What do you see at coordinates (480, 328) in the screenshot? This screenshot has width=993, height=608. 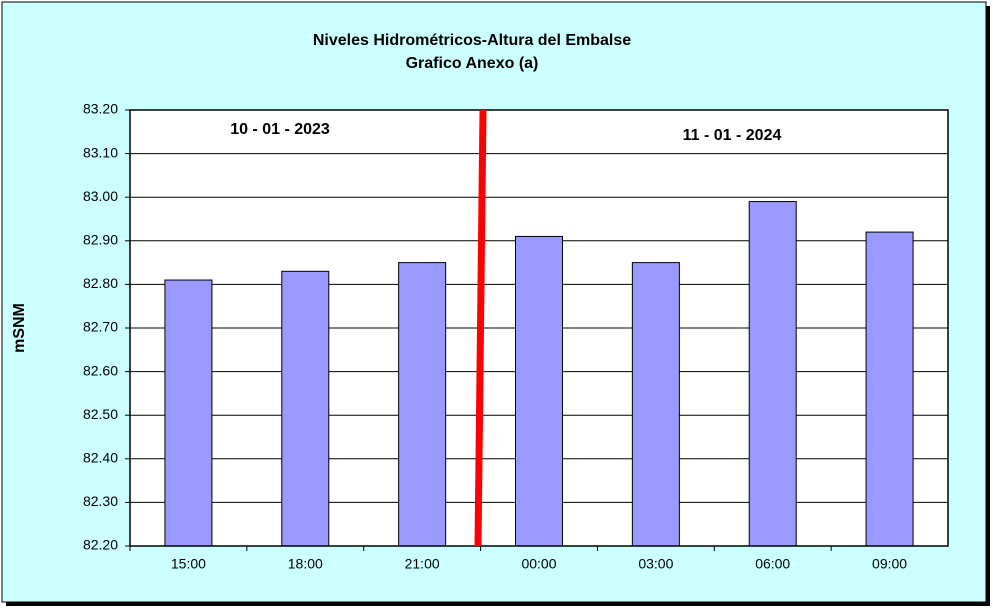 I see `date-divider` at bounding box center [480, 328].